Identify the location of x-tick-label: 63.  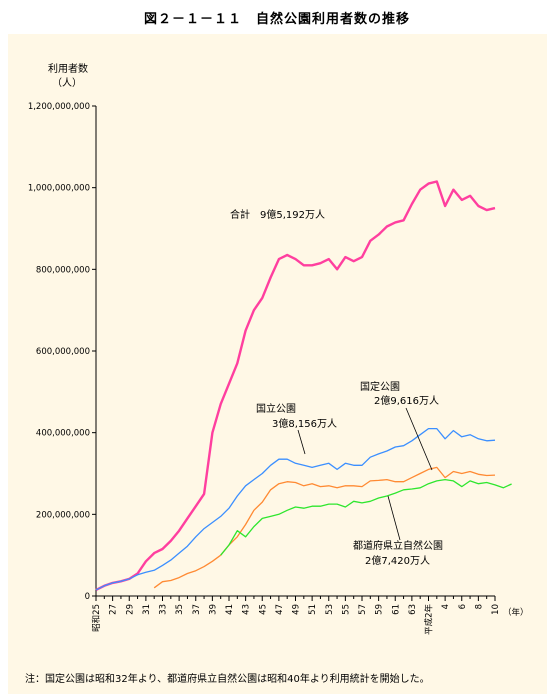
(413, 609).